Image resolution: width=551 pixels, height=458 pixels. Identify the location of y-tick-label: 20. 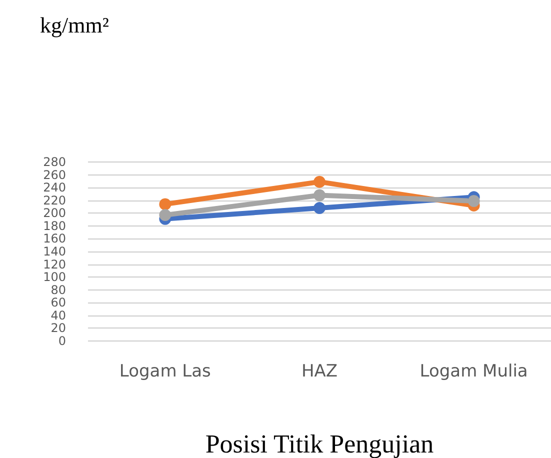
(58, 328).